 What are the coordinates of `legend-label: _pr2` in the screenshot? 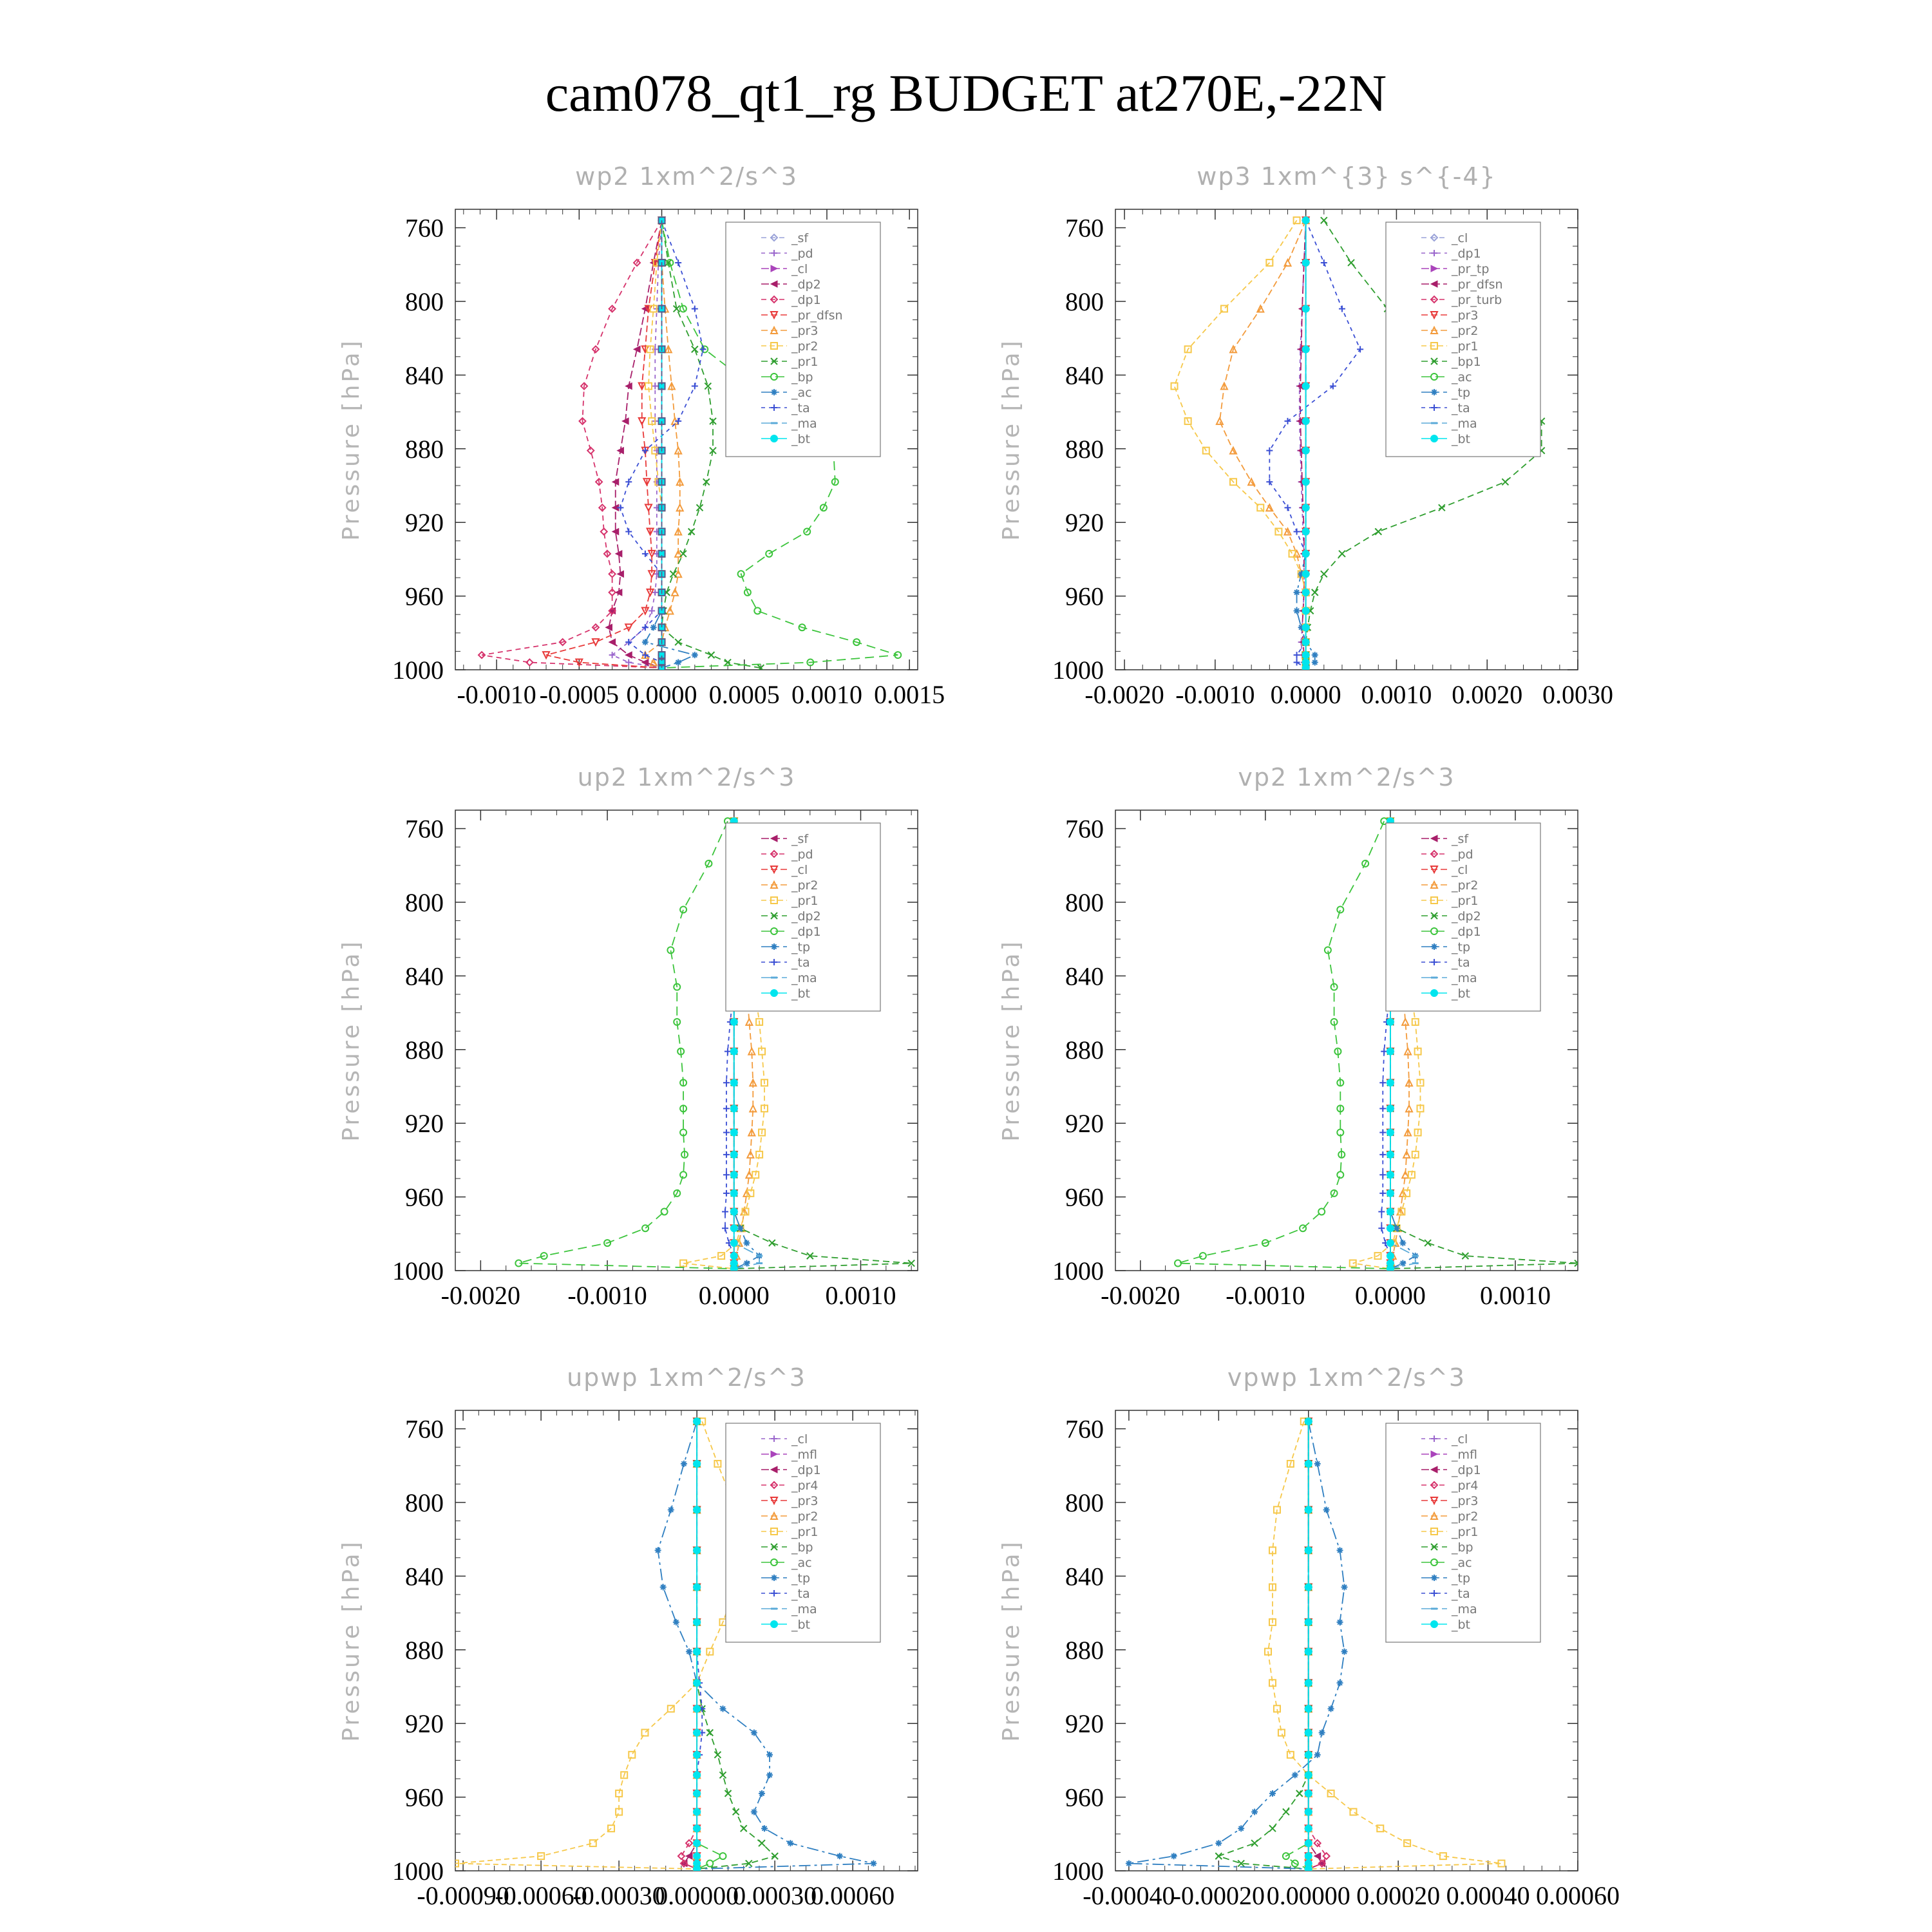 It's located at (805, 1517).